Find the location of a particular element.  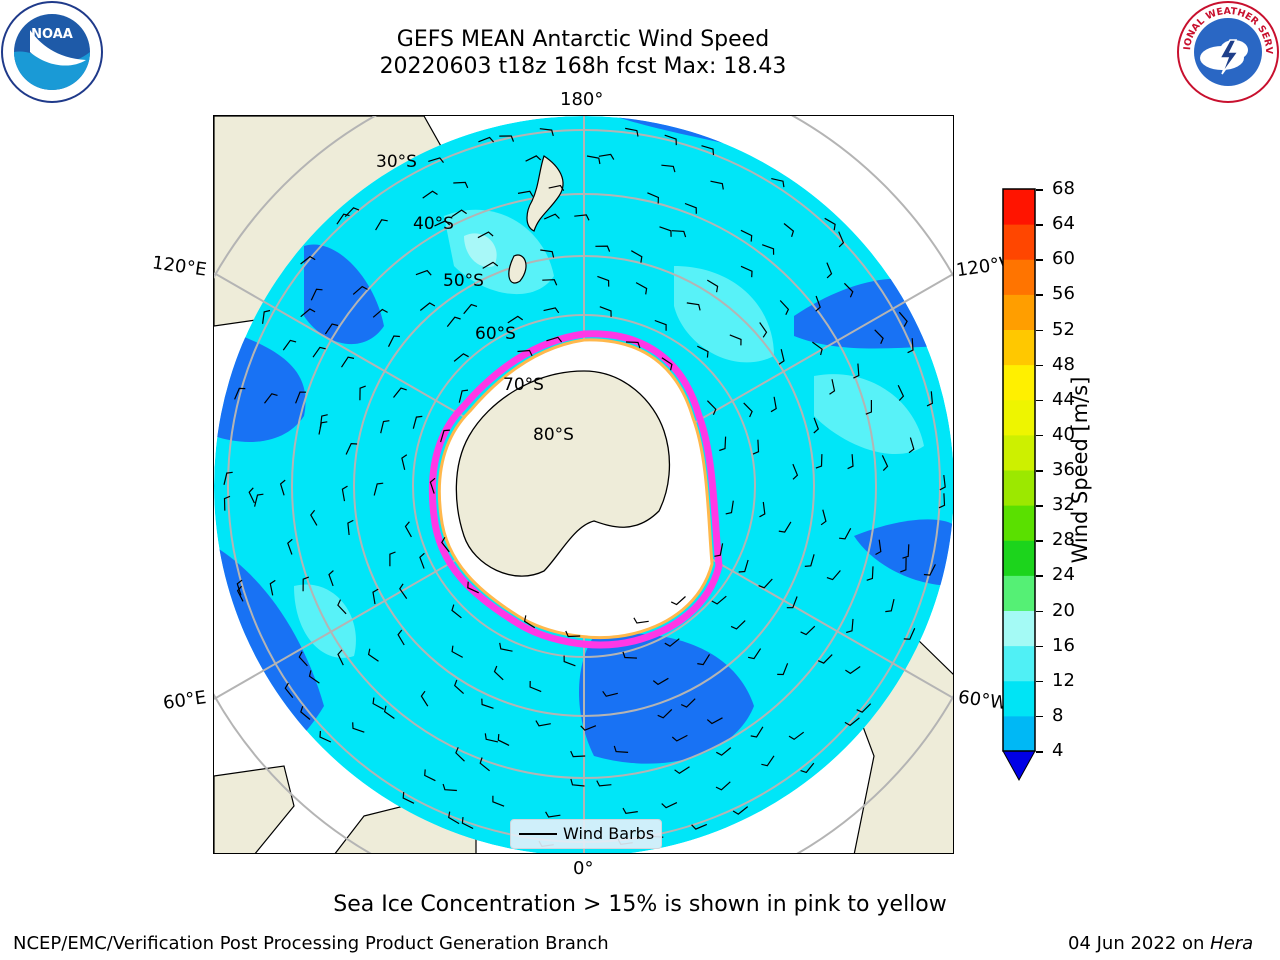

colorbar-tick-label: 24 is located at coordinates (1063, 575).